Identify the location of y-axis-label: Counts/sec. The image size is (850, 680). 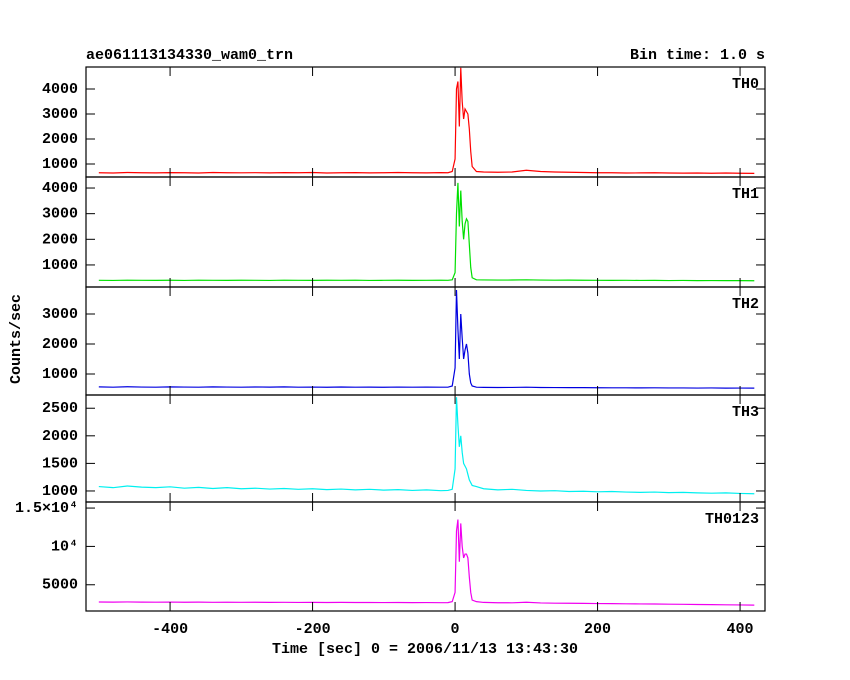
(16, 339).